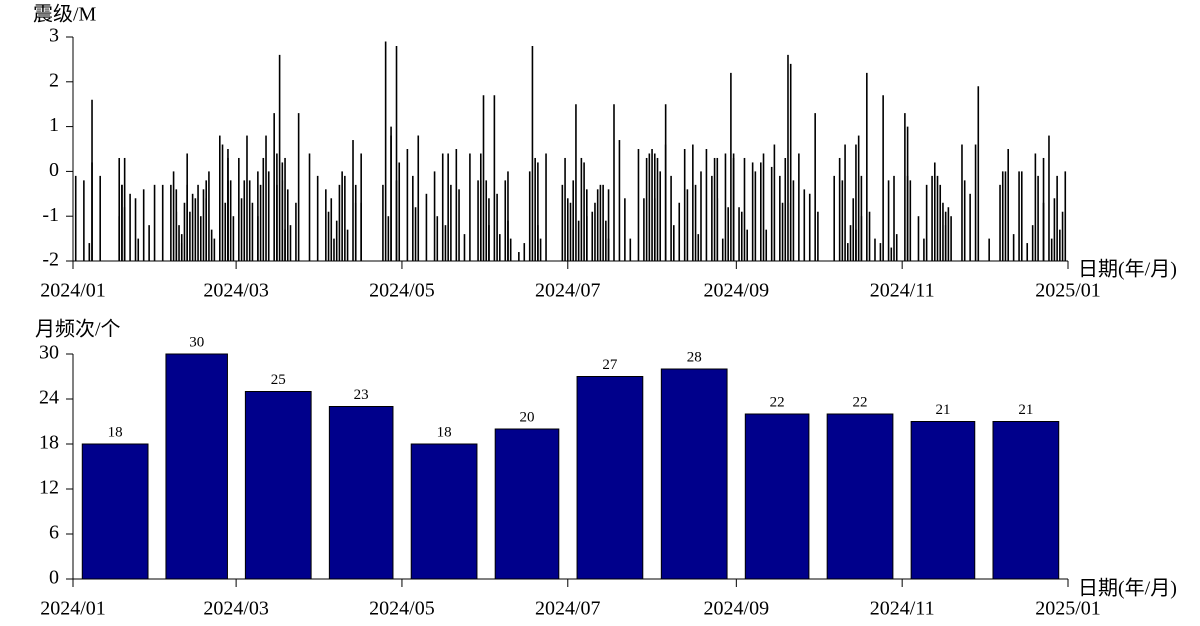 This screenshot has height=626, width=1200. Describe the element at coordinates (610, 365) in the screenshot. I see `value-label: 27` at that location.